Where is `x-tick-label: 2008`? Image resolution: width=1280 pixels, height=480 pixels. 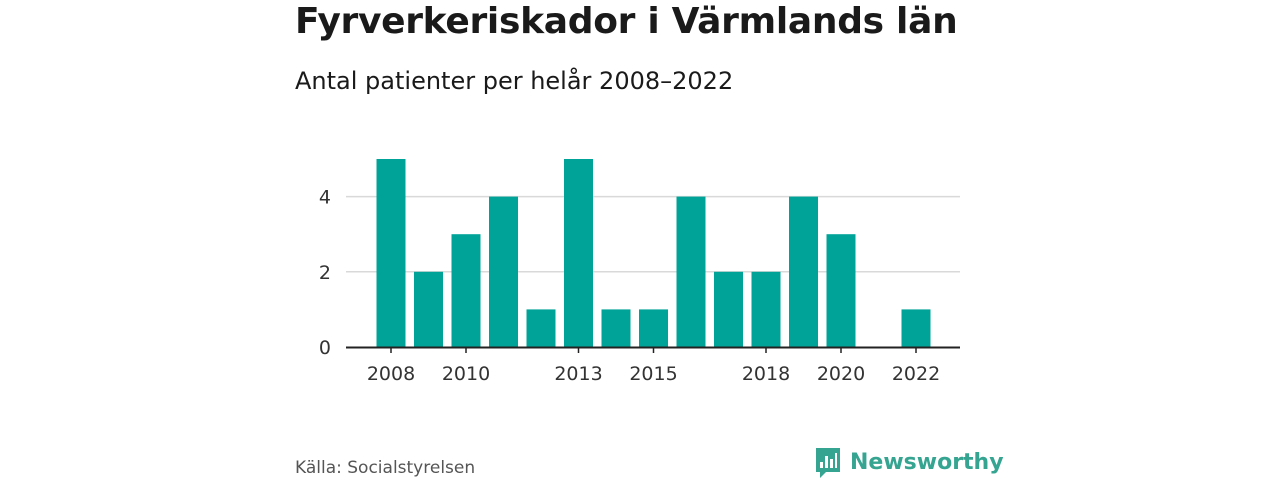
x-tick-label: 2008 is located at coordinates (391, 374).